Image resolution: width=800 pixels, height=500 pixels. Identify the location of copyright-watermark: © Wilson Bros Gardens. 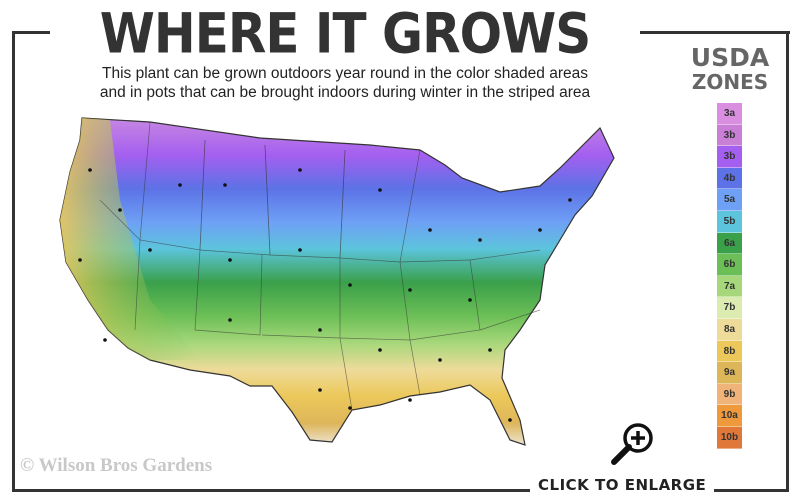
(116, 465).